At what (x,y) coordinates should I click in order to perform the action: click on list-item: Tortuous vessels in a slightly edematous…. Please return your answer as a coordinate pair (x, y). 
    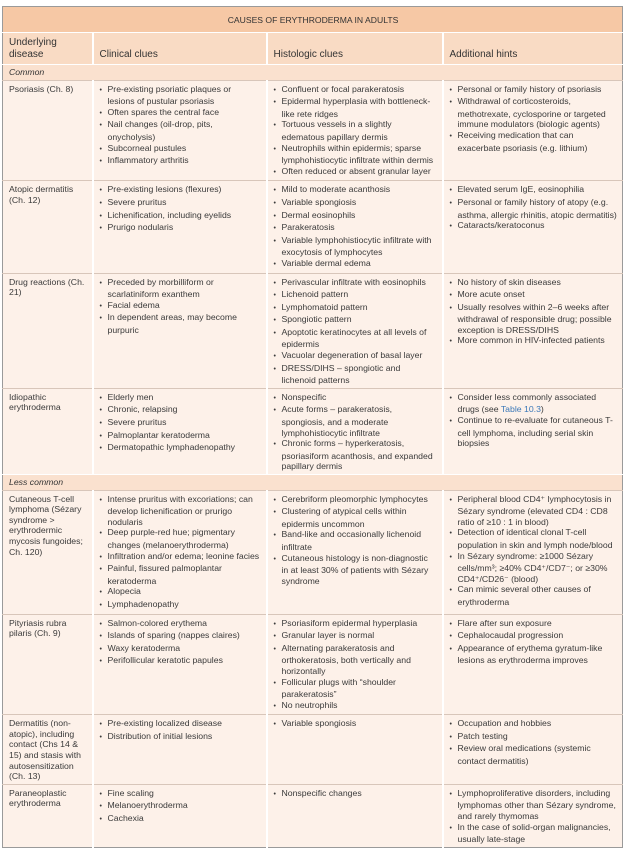
    Looking at the image, I should click on (355, 130).